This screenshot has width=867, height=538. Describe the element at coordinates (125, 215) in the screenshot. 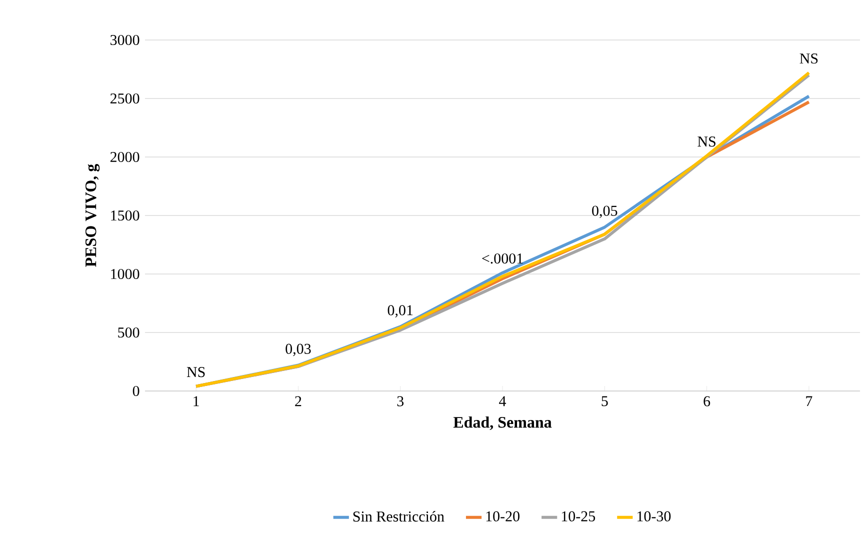

I see `y-tick-label: 1500` at that location.